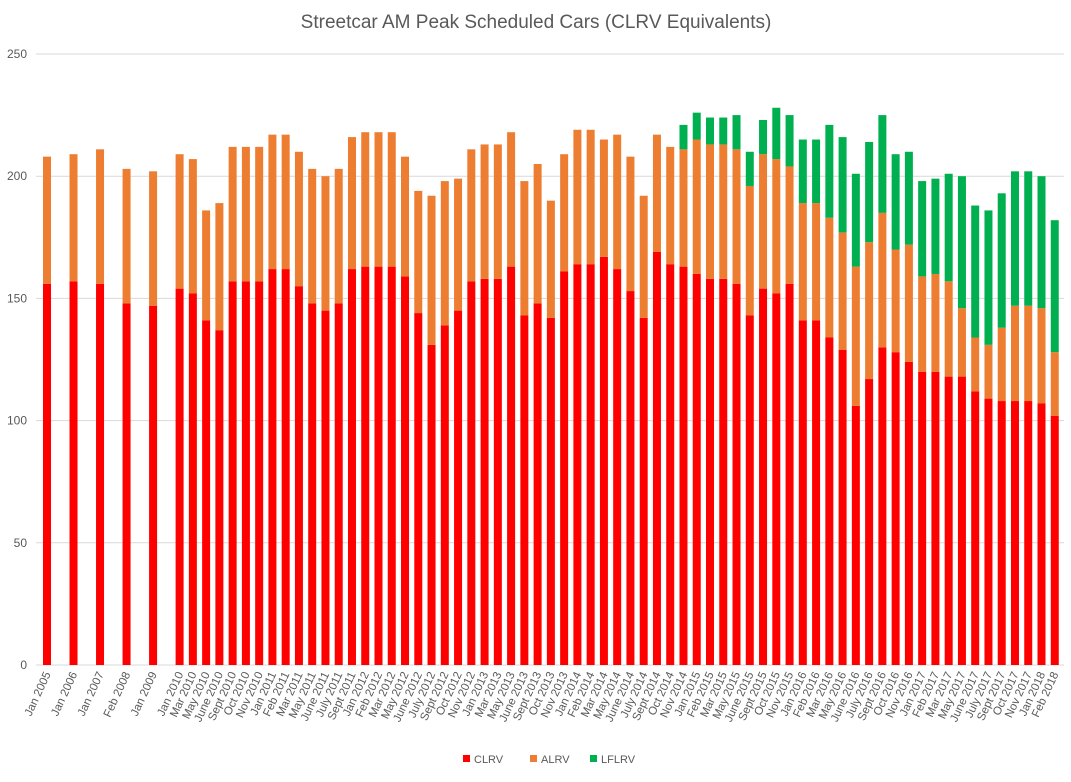 Image resolution: width=1071 pixels, height=782 pixels. I want to click on y-axis-ticks: 0 50 100 150 200 250, so click(17, 359).